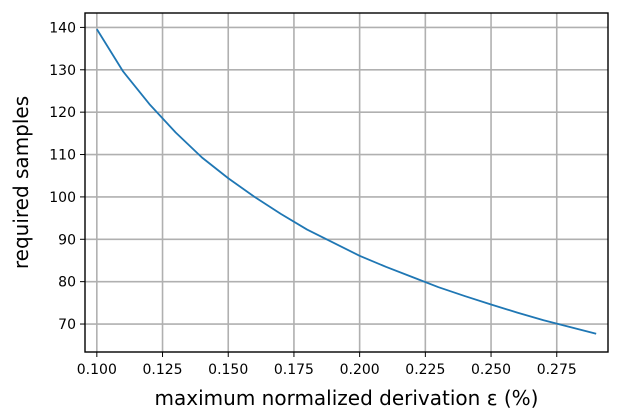 This screenshot has height=409, width=621. Describe the element at coordinates (62, 156) in the screenshot. I see `y-tick-label: 110` at that location.